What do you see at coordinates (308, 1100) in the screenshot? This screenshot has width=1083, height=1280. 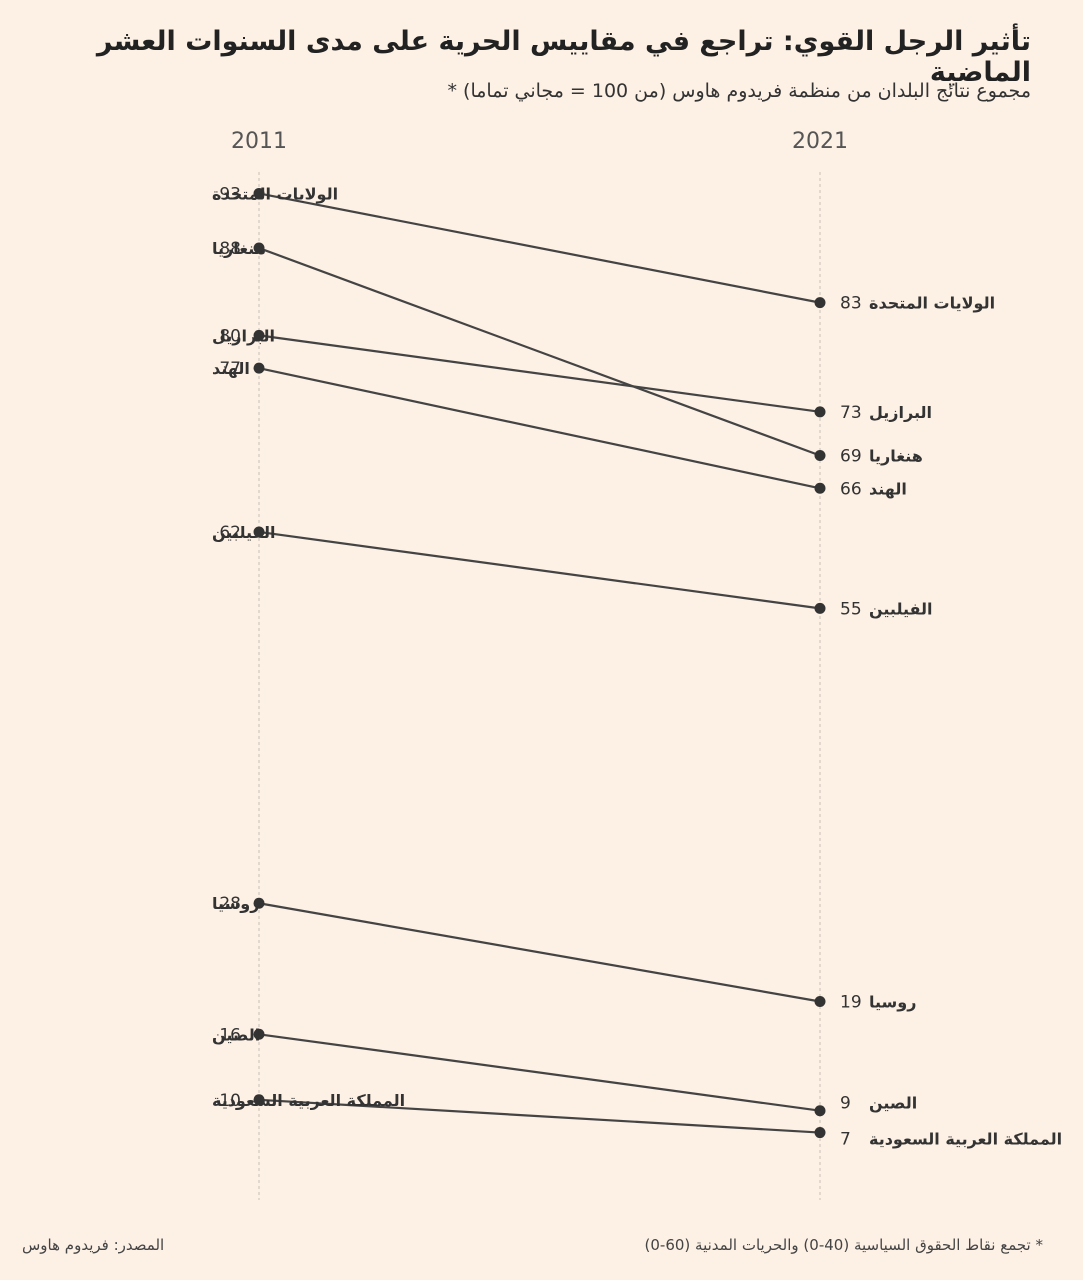 I see `country-label-2011-7: المملكة العربية السعودية` at bounding box center [308, 1100].